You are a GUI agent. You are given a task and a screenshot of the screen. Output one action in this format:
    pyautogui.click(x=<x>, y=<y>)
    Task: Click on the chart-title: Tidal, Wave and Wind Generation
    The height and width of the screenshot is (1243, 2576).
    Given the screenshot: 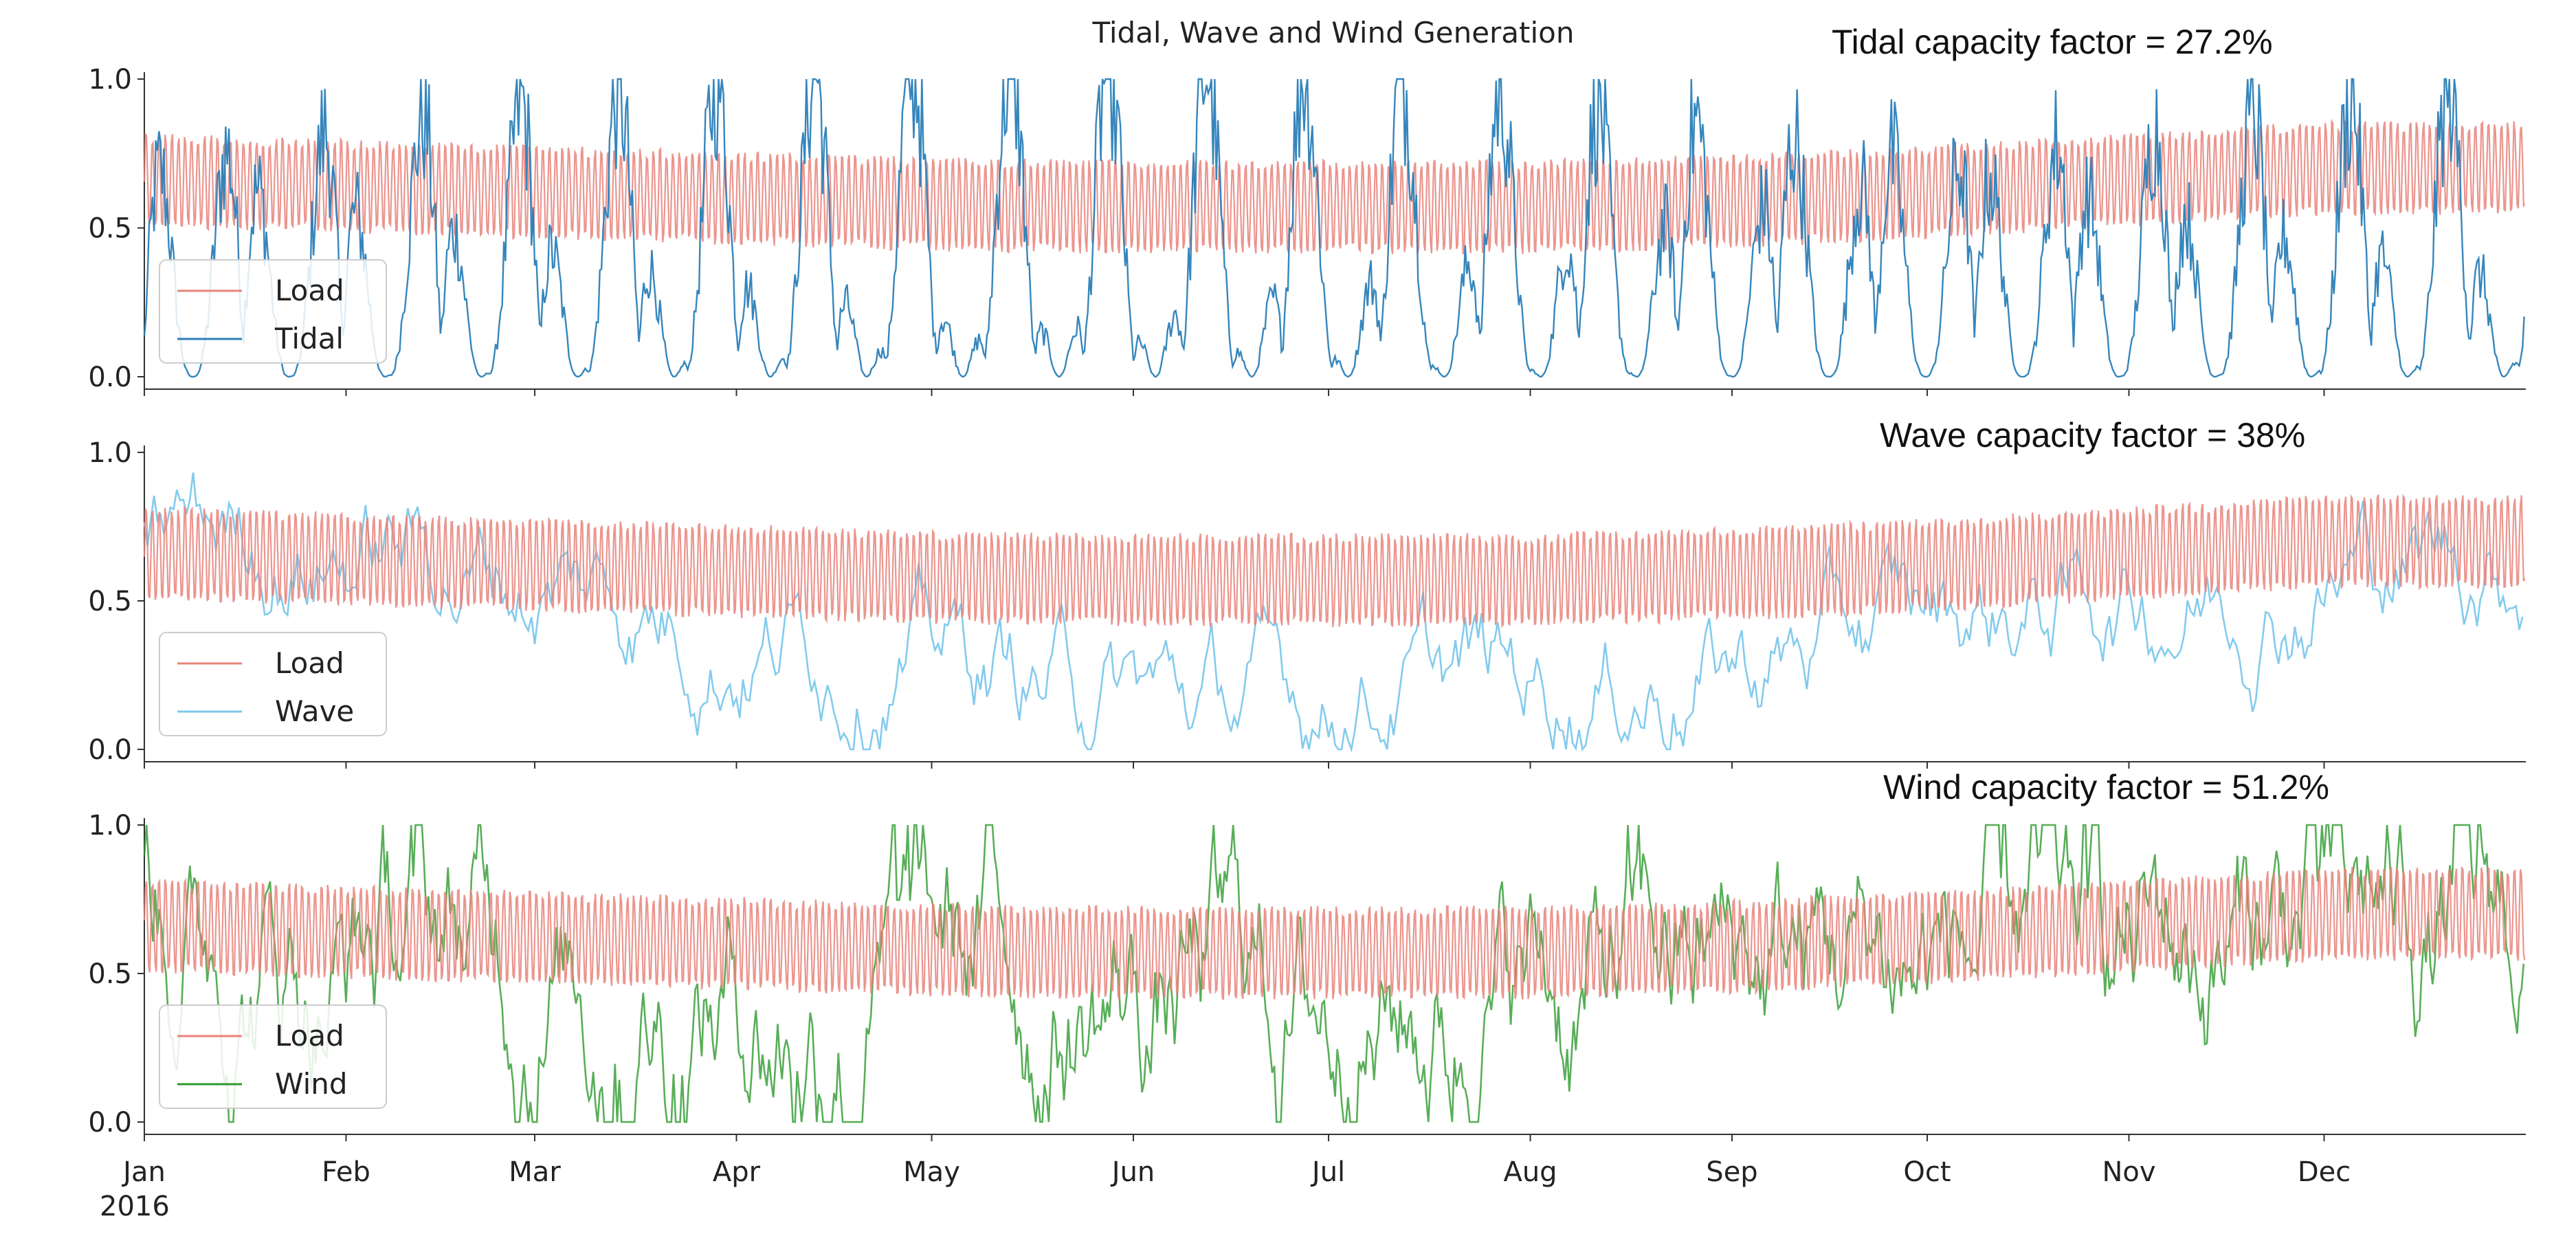 What is the action you would take?
    pyautogui.click(x=1333, y=33)
    